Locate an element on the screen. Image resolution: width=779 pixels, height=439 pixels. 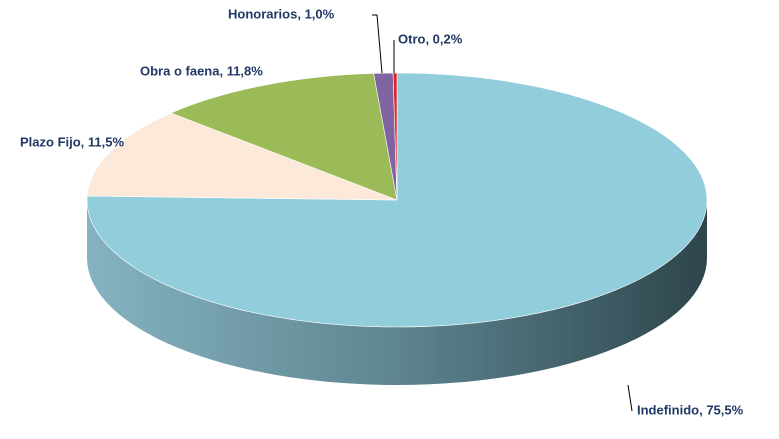
data-label: Indefinido, 75,5% is located at coordinates (690, 409).